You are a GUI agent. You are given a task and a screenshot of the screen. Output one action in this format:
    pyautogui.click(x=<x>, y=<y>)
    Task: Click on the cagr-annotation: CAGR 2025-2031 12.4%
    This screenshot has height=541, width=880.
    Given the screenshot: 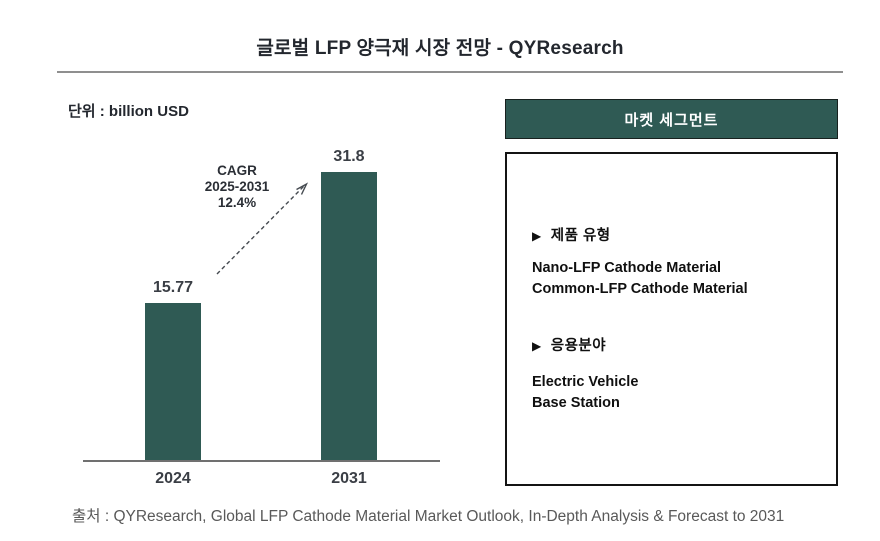 What is the action you would take?
    pyautogui.click(x=237, y=187)
    